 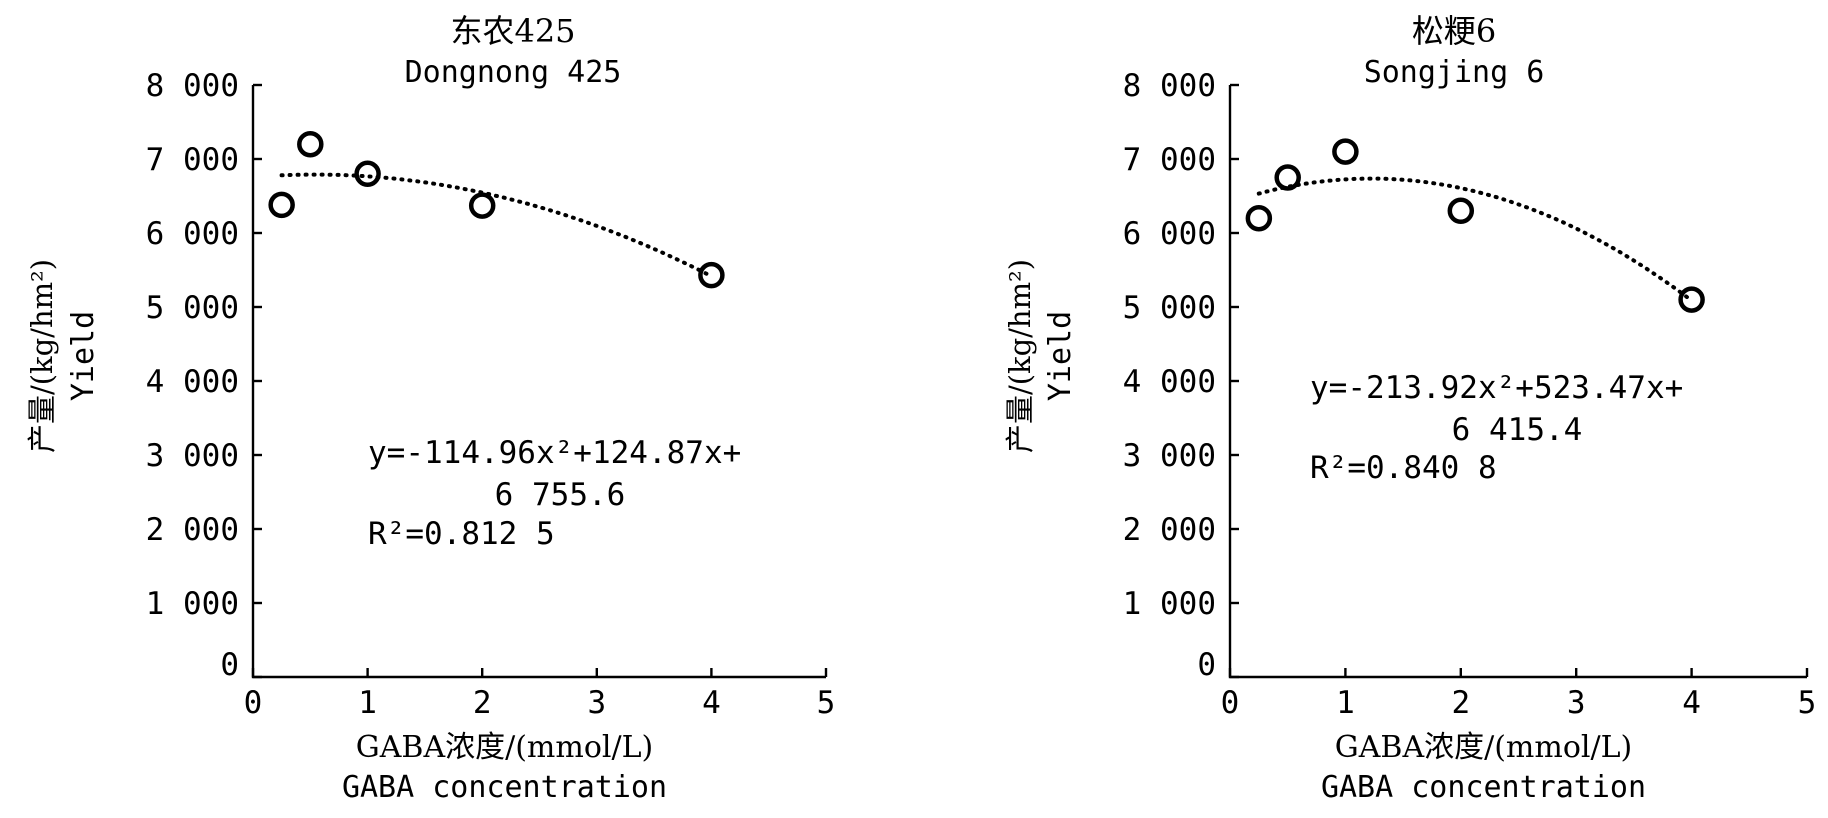 What do you see at coordinates (554, 453) in the screenshot?
I see `equation-line-1: y=-114.96x²+124.87x+` at bounding box center [554, 453].